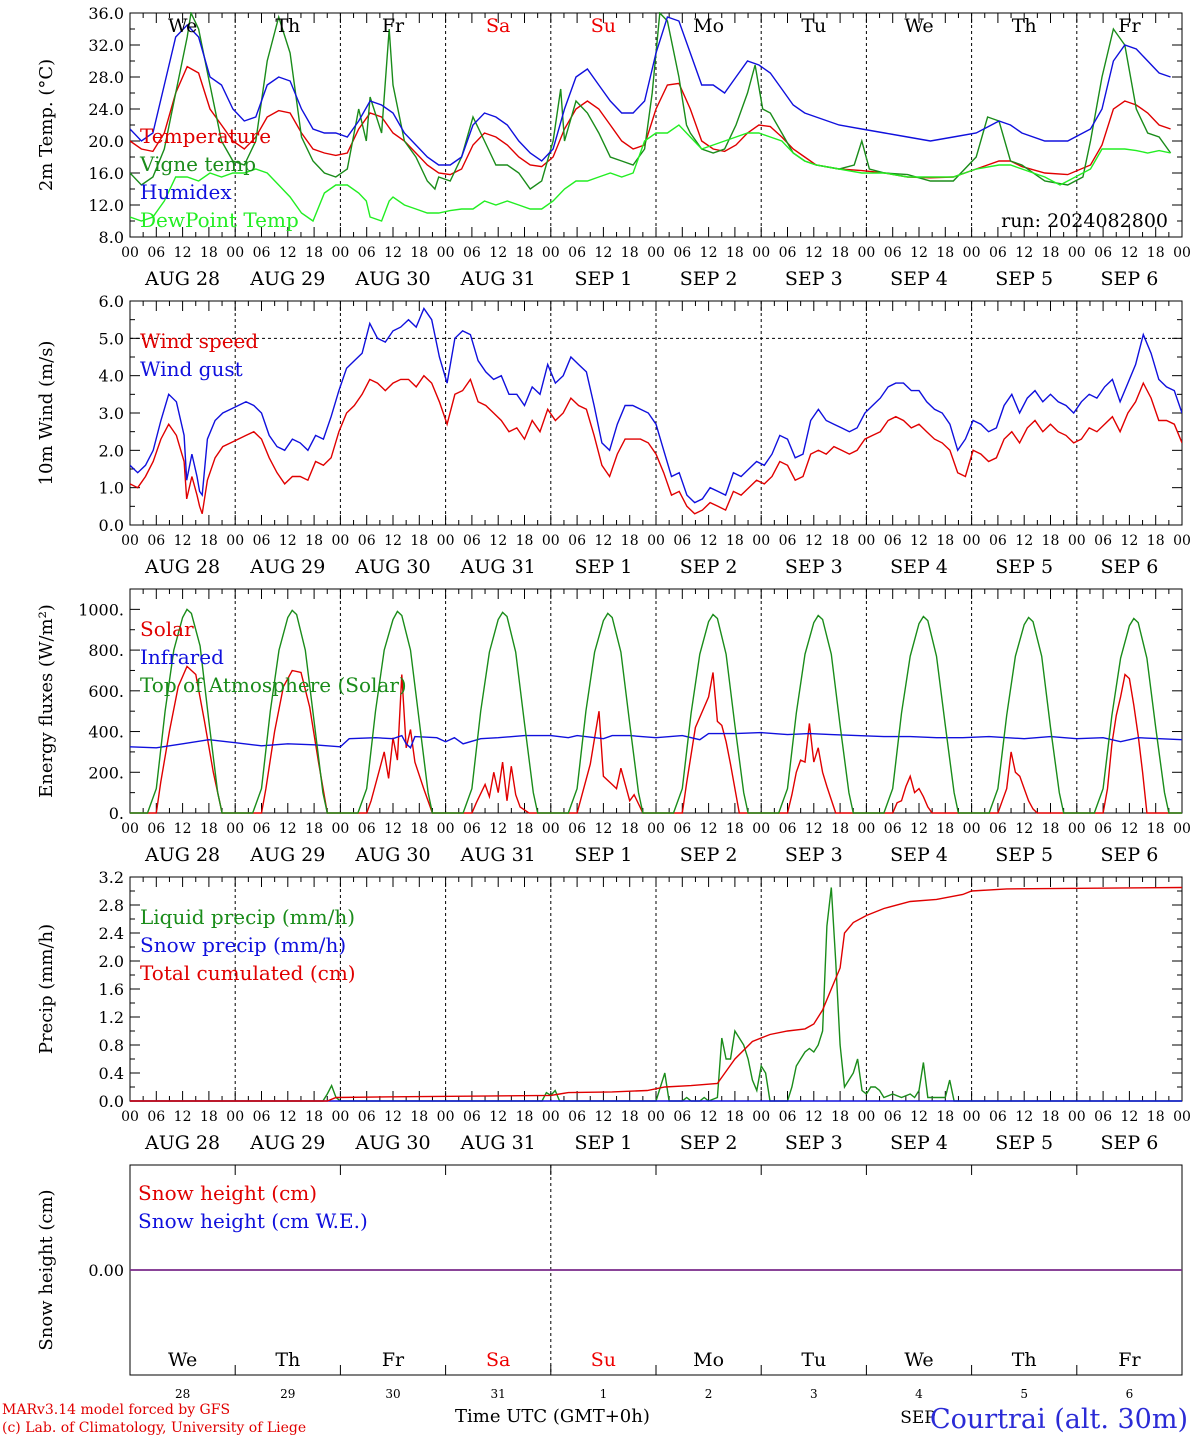 This screenshot has height=1440, width=1194. What do you see at coordinates (111, 338) in the screenshot?
I see `y-tick-label: 5.0` at bounding box center [111, 338].